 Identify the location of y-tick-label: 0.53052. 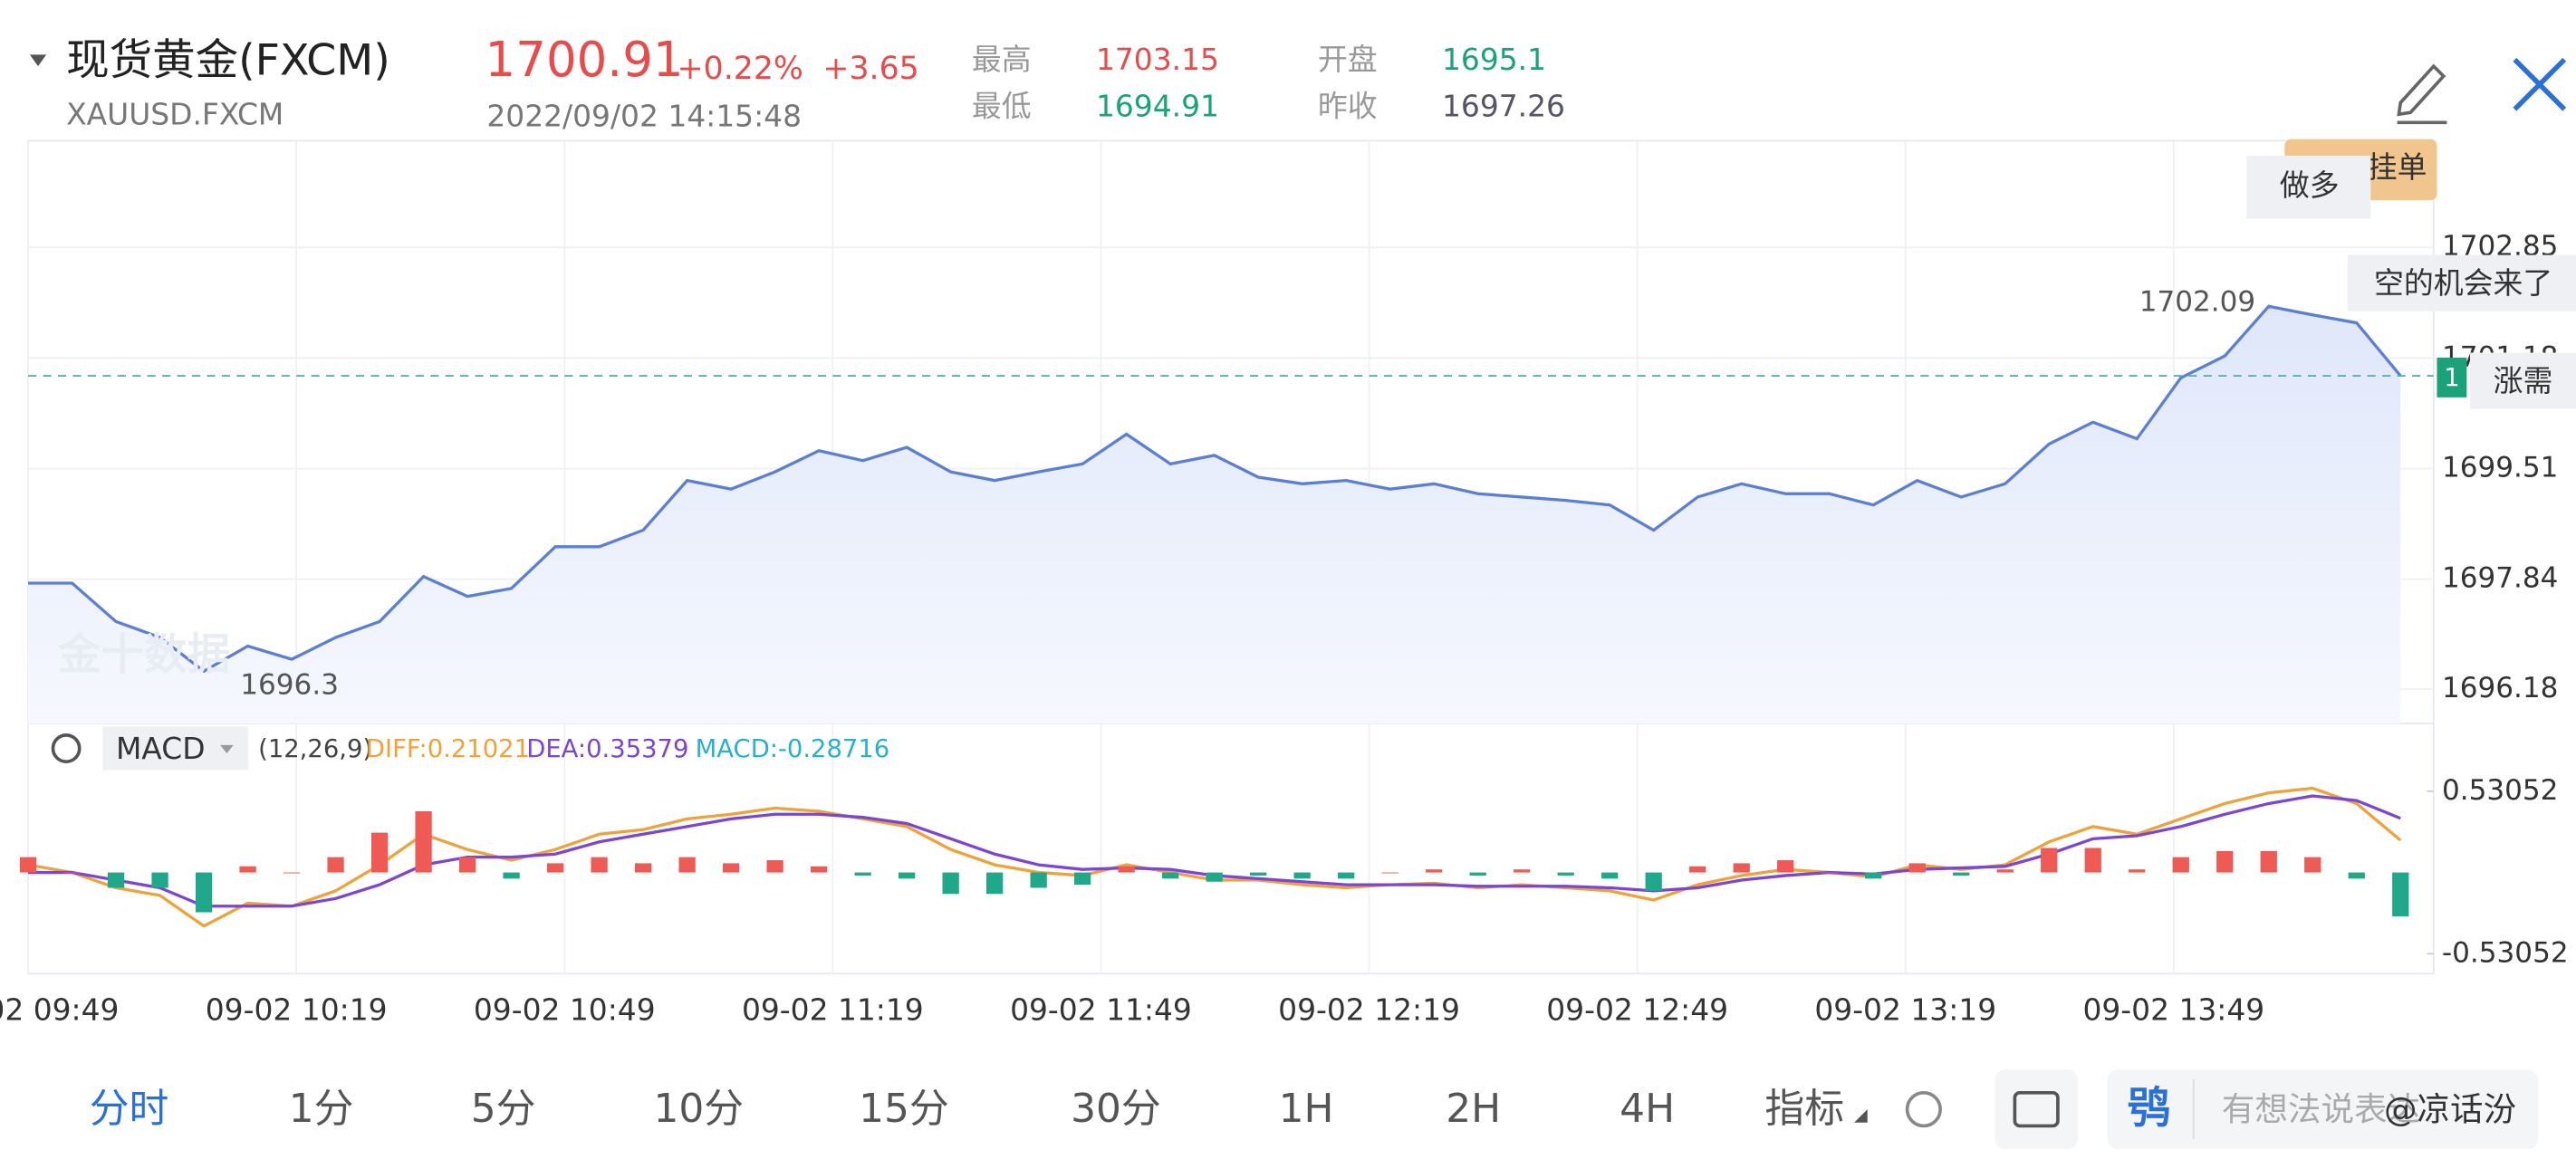
(2500, 791).